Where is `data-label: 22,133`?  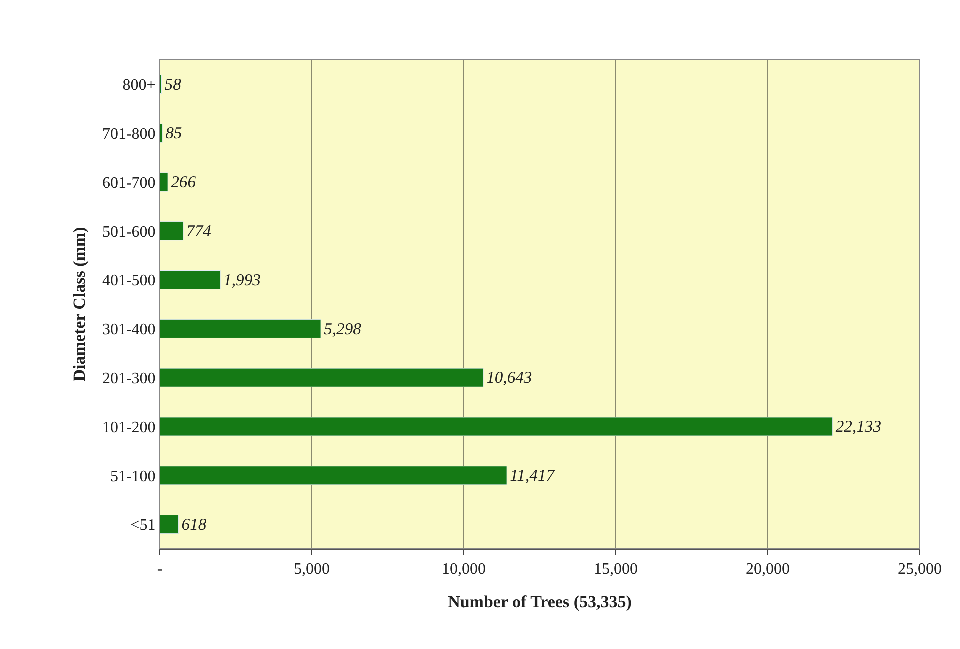
data-label: 22,133 is located at coordinates (859, 426).